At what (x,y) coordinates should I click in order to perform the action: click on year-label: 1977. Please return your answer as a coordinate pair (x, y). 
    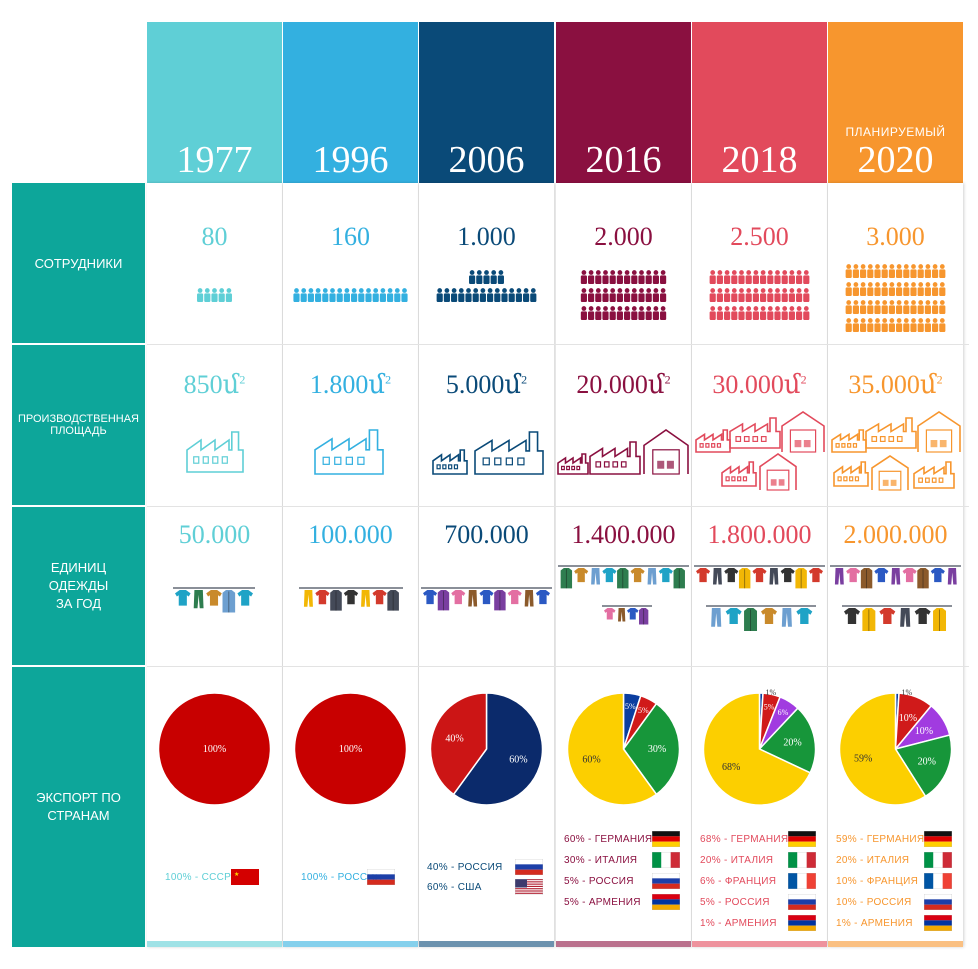
    Looking at the image, I should click on (214, 160).